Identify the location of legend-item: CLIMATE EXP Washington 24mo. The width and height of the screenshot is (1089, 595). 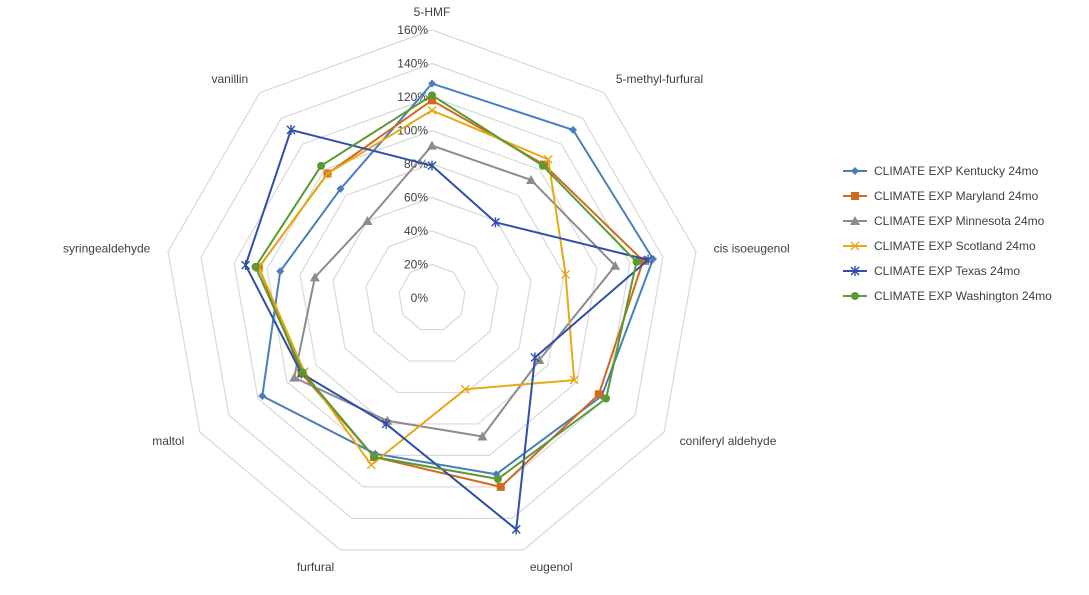
(947, 296).